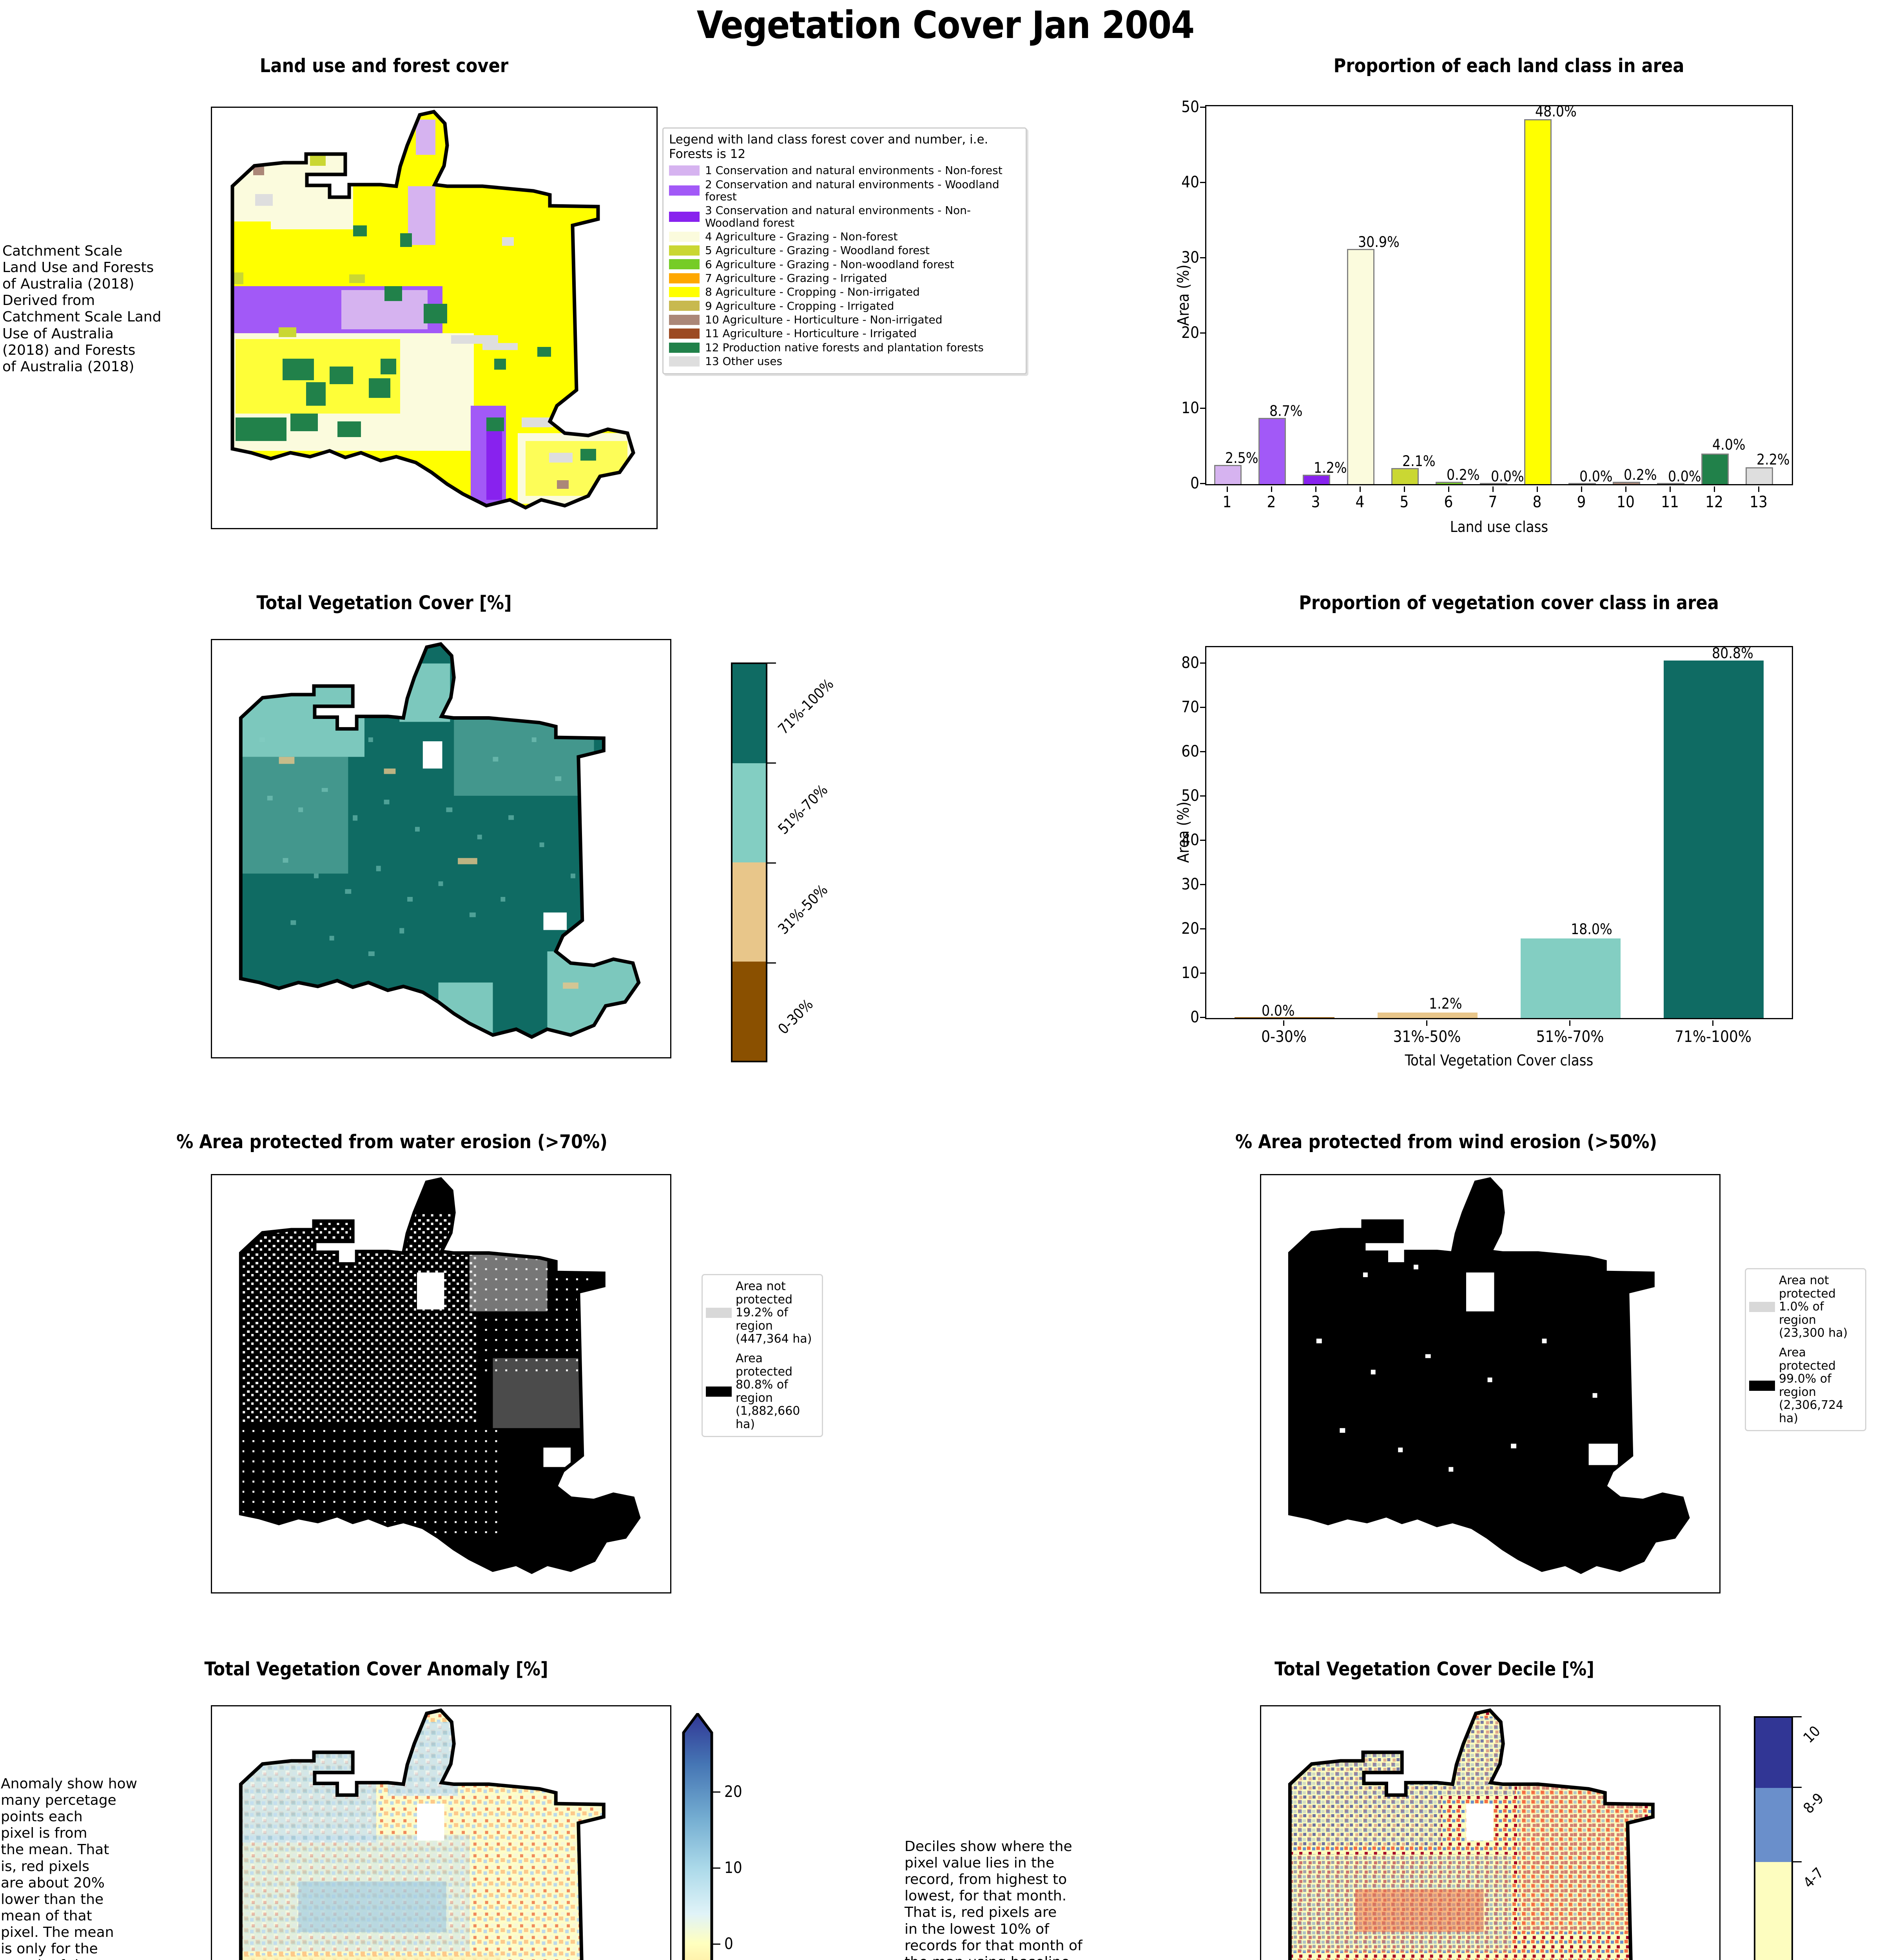 This screenshot has height=1960, width=1891. I want to click on veg-cbar-label-31-50: 31%-50%, so click(802, 909).